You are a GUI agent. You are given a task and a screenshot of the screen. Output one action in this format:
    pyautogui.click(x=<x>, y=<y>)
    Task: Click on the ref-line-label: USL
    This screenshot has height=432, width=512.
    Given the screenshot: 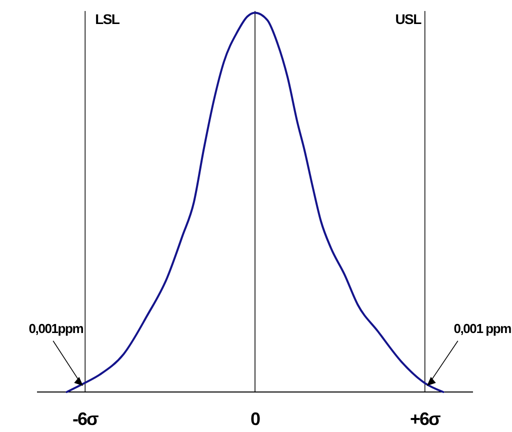 What is the action you would take?
    pyautogui.click(x=408, y=19)
    